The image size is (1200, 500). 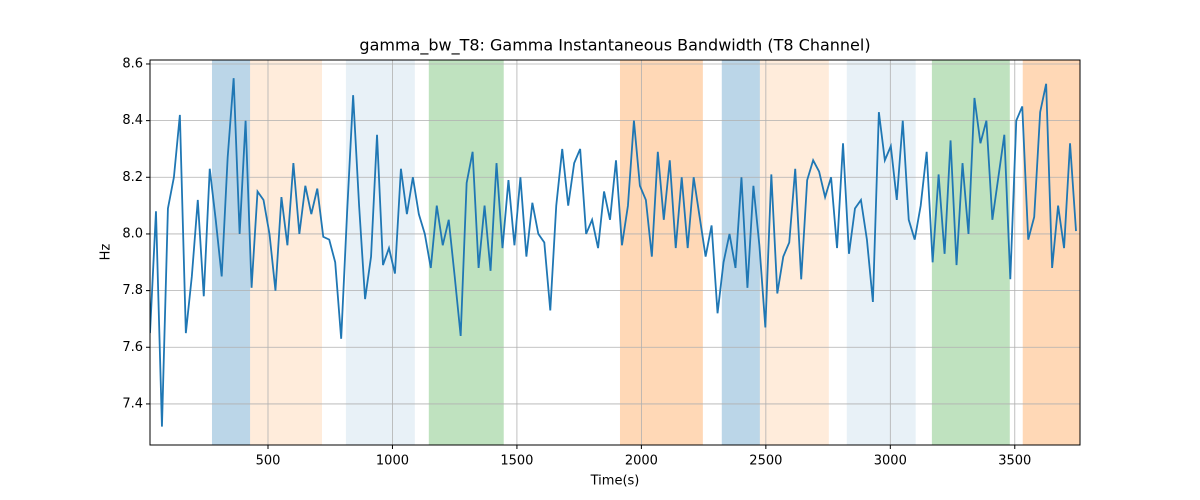 I want to click on y-tick-label: 8.0, so click(x=132, y=233).